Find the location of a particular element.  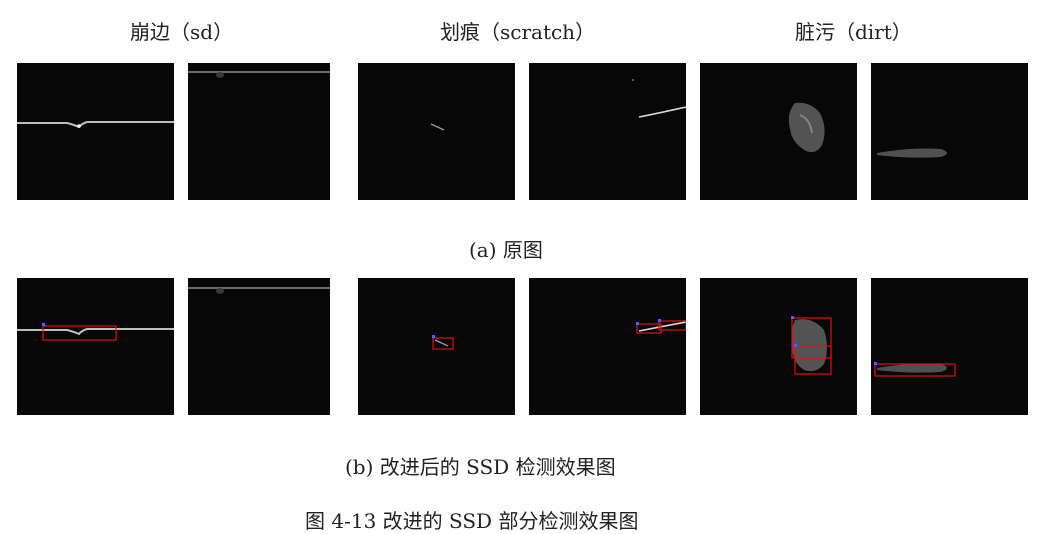

dirt-smear-detection-graphic is located at coordinates (915, 369).